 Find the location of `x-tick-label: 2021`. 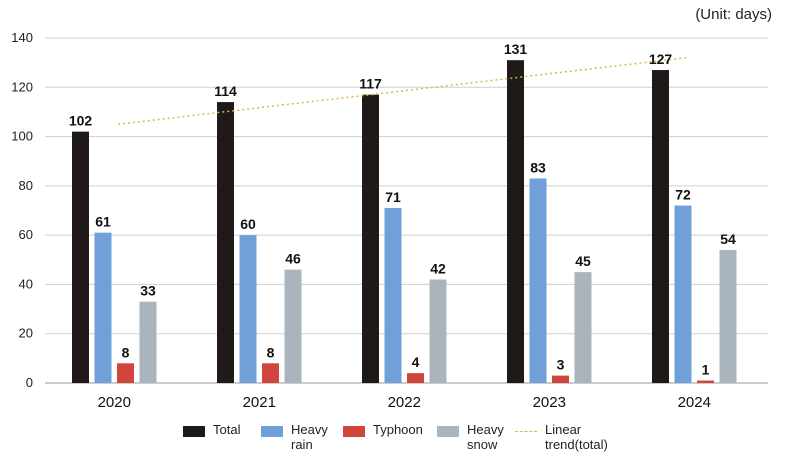

x-tick-label: 2021 is located at coordinates (259, 402).